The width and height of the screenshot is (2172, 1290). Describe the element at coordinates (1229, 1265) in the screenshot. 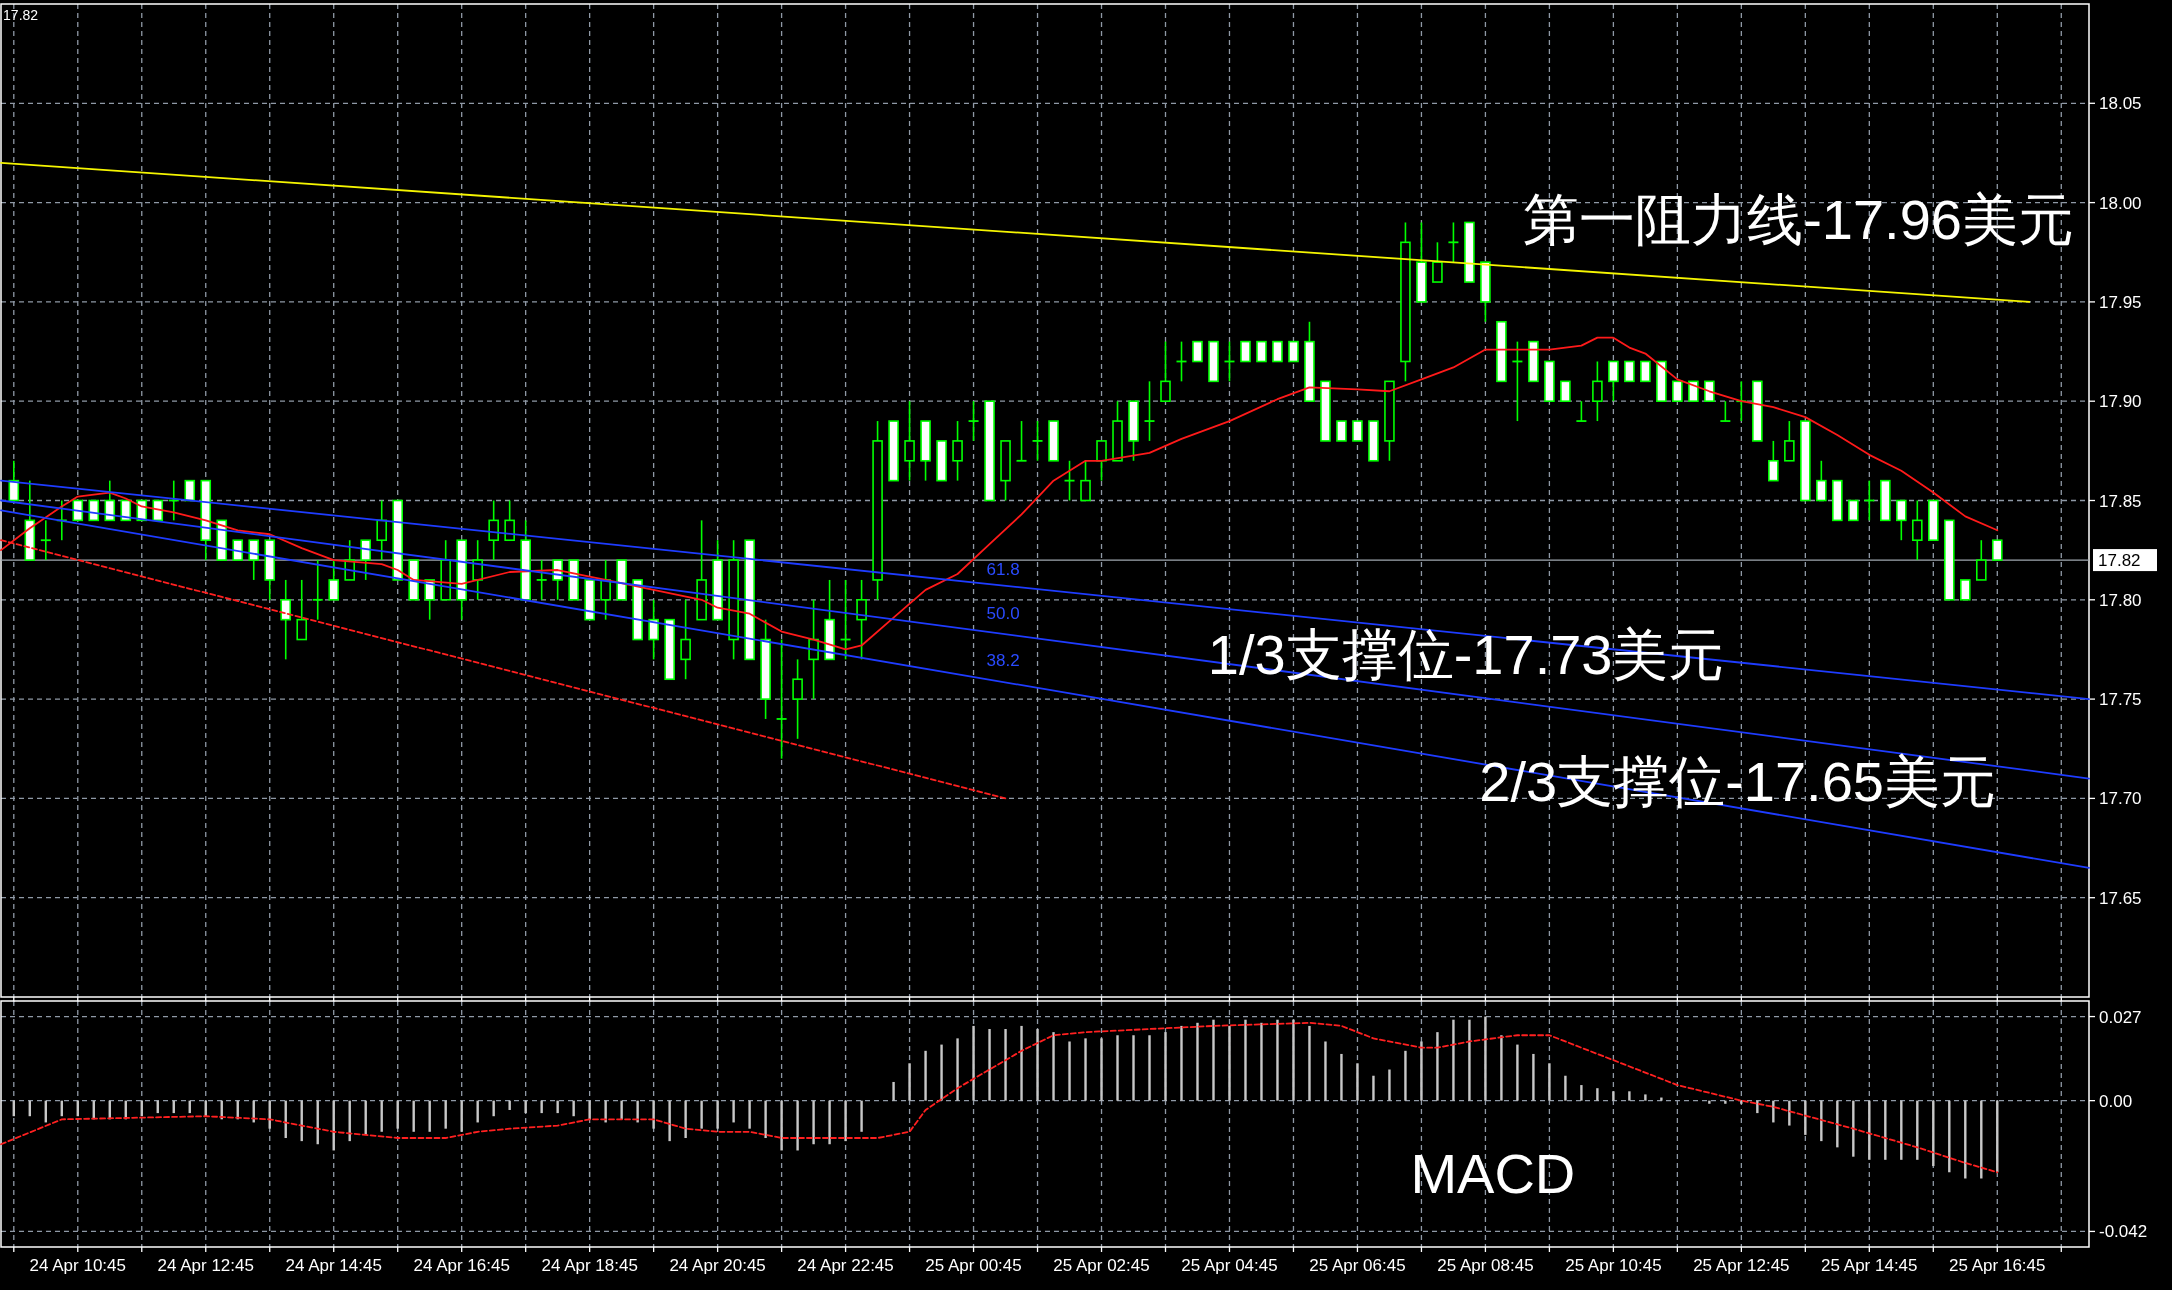

I see `x-tick-label: 25 Apr 04:45` at that location.